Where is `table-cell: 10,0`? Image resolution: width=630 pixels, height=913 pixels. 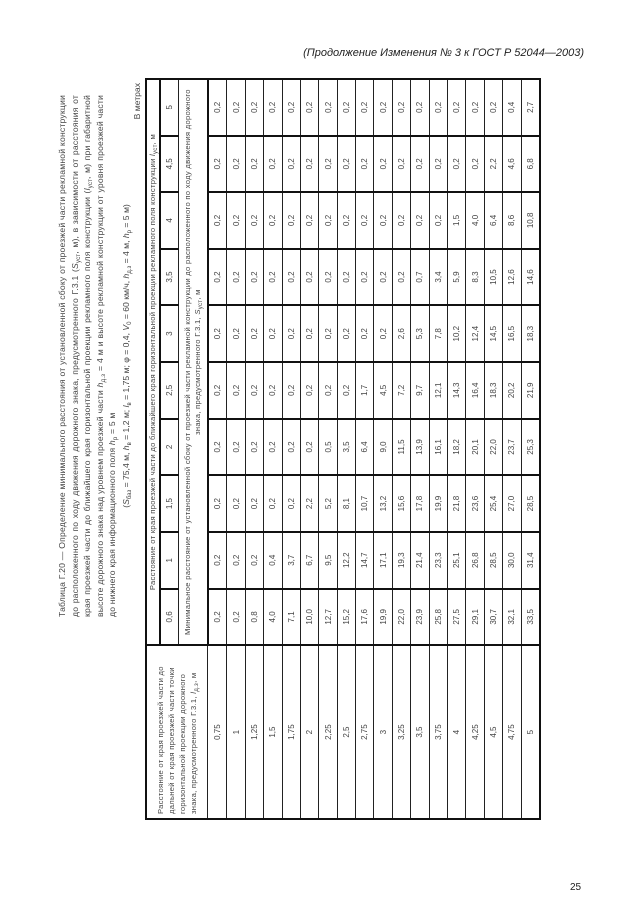
table-cell: 10,0 is located at coordinates (309, 617).